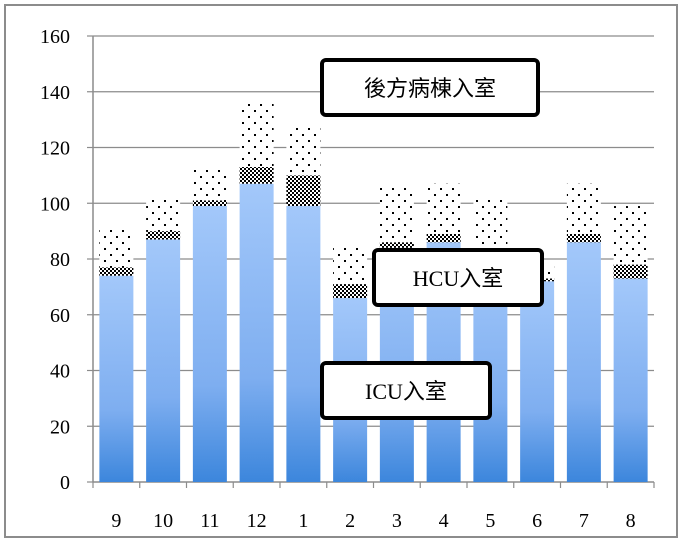 The height and width of the screenshot is (544, 684). Describe the element at coordinates (55, 93) in the screenshot. I see `y-tick-label: 140` at that location.